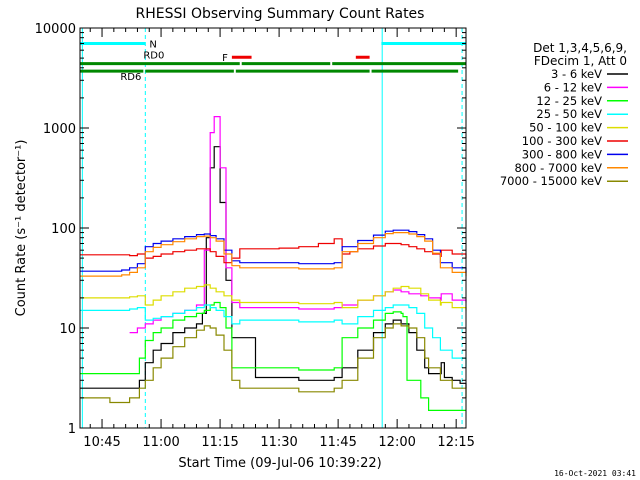  I want to click on state-bar-label-f: F, so click(225, 58).